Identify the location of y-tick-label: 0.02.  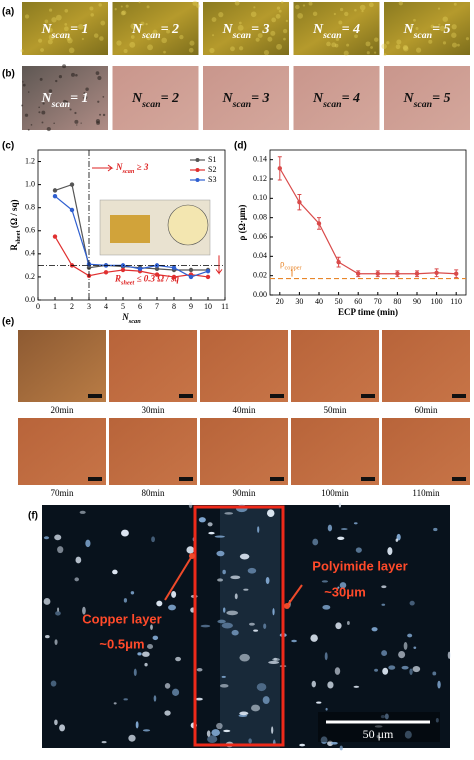
(260, 274).